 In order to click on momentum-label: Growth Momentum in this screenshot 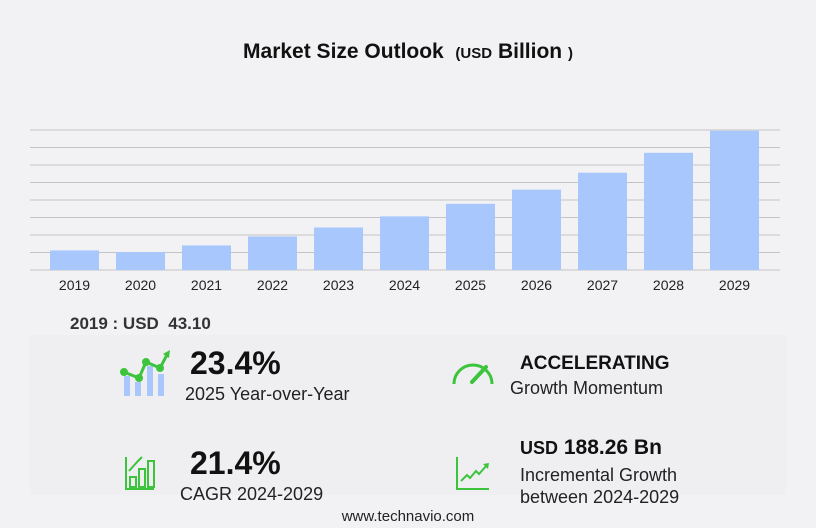, I will do `click(587, 388)`.